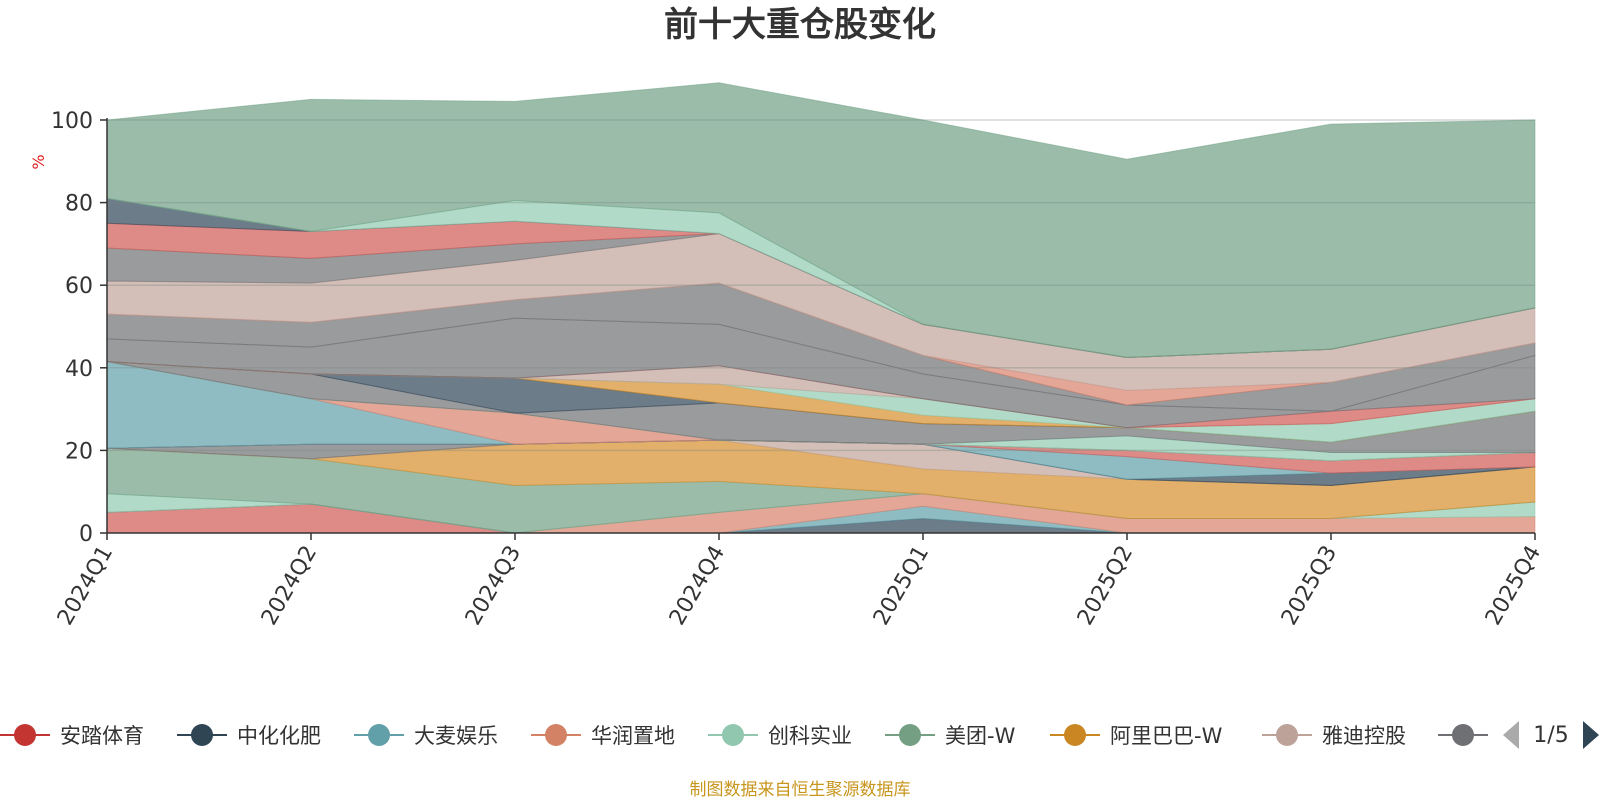 This screenshot has height=800, width=1600. I want to click on legend-item-6: 阿里巴巴-W, so click(1136, 736).